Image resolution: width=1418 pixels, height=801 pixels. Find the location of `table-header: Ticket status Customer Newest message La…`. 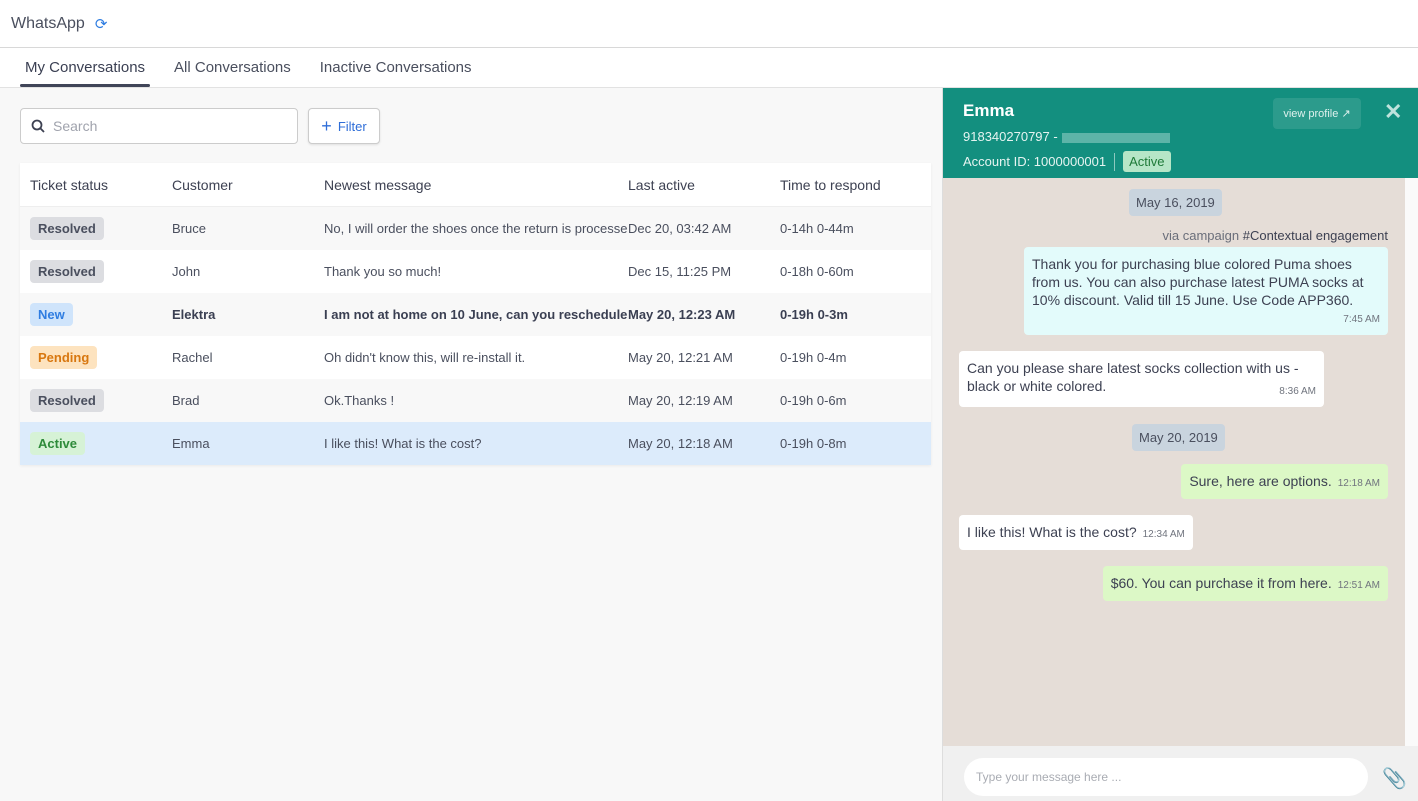

table-header: Ticket status Customer Newest message La… is located at coordinates (475, 185).